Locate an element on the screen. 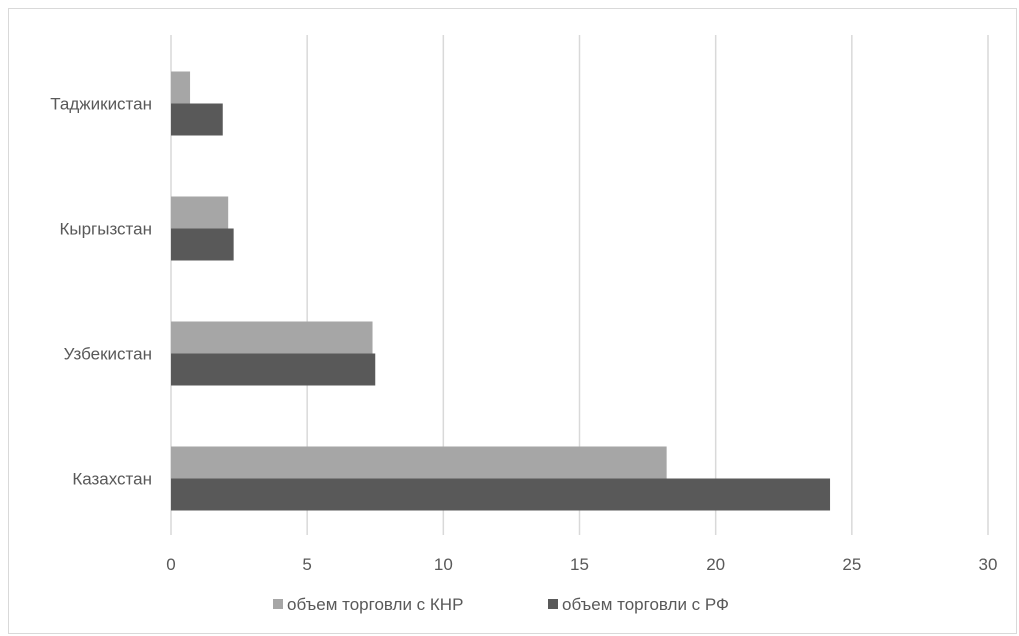 The width and height of the screenshot is (1019, 636). x-tick-label: 30 is located at coordinates (988, 564).